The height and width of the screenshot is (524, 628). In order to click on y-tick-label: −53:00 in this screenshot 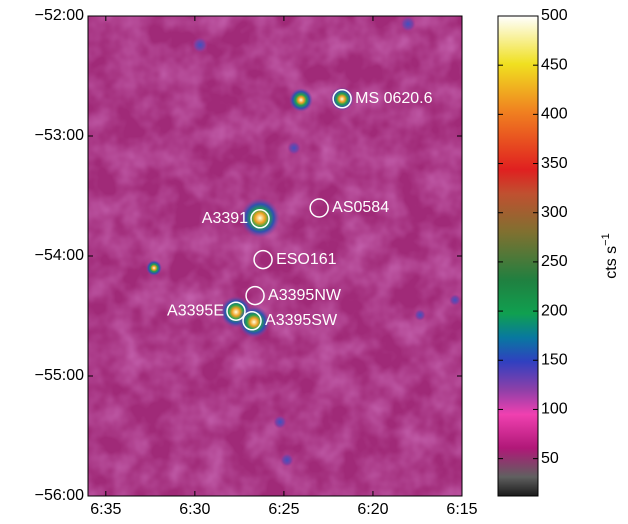, I will do `click(59, 135)`.